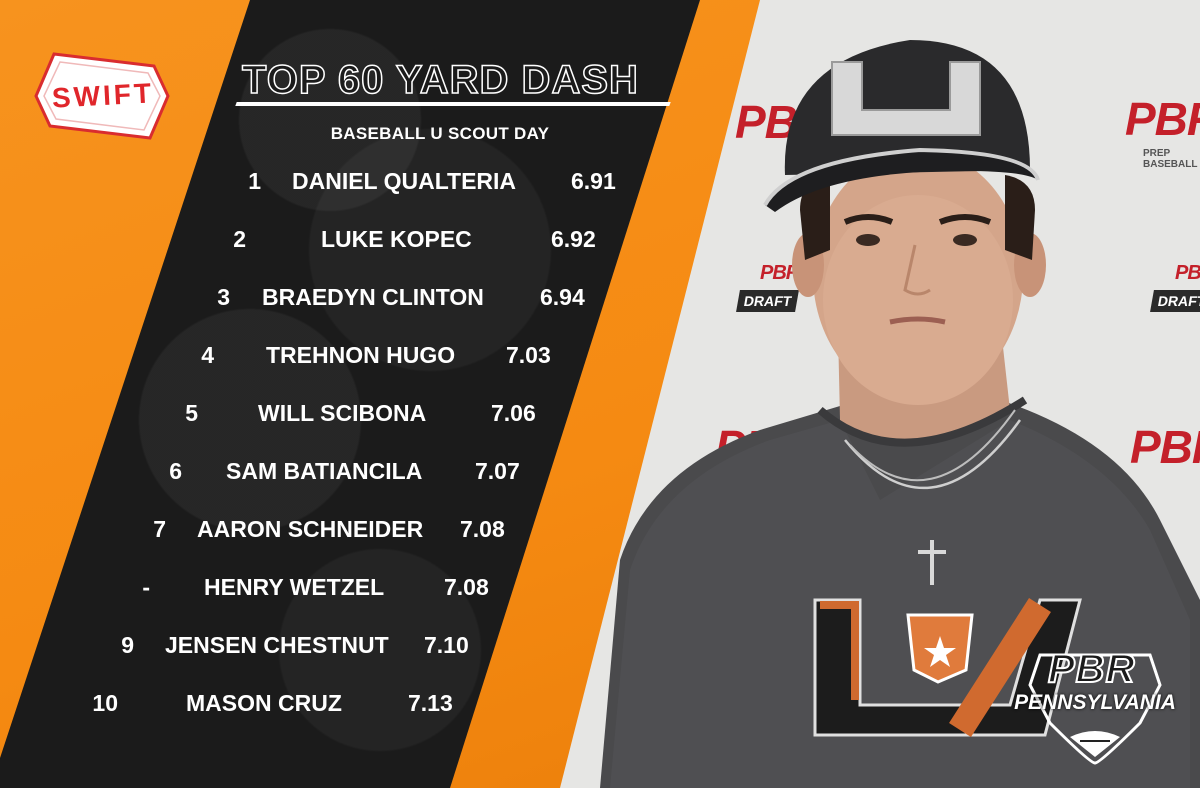 Image resolution: width=1200 pixels, height=788 pixels. Describe the element at coordinates (264, 703) in the screenshot. I see `player-name: MASON CRUZ` at that location.